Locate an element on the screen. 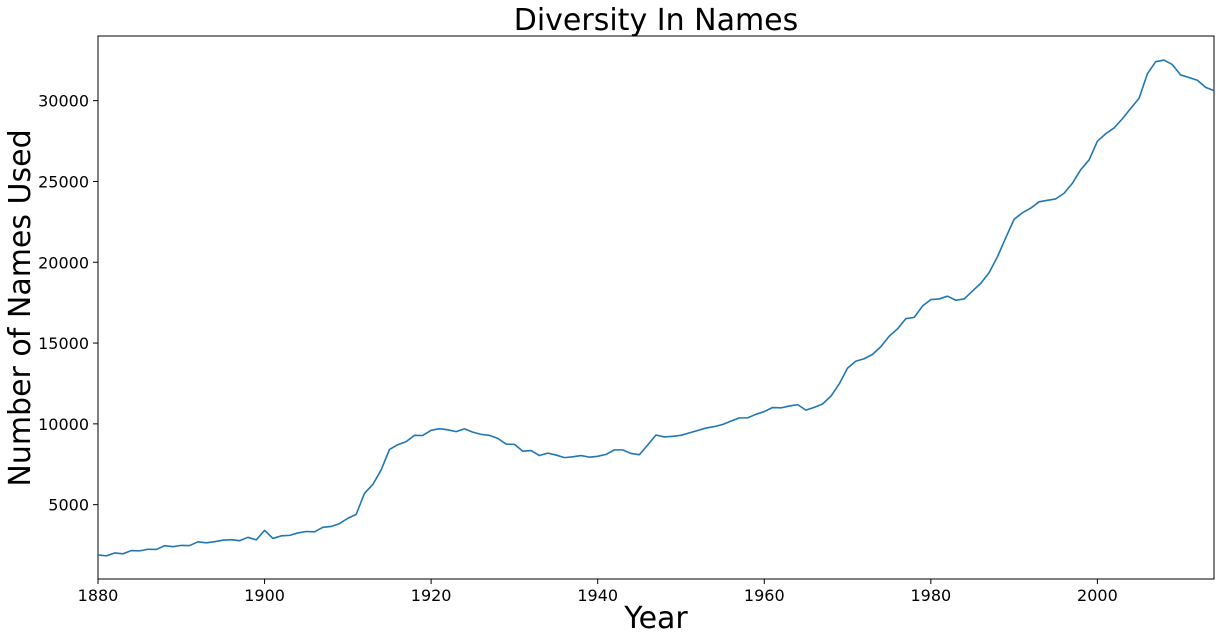 Image resolution: width=1224 pixels, height=642 pixels. x-tick-label: 1920 is located at coordinates (431, 595).